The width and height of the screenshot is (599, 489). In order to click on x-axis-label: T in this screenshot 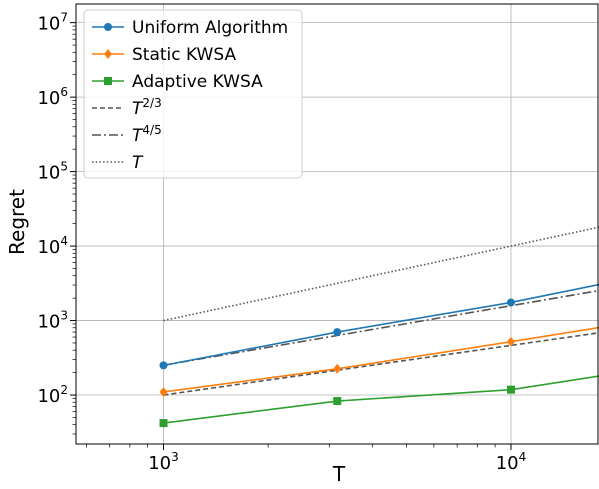, I will do `click(339, 474)`.